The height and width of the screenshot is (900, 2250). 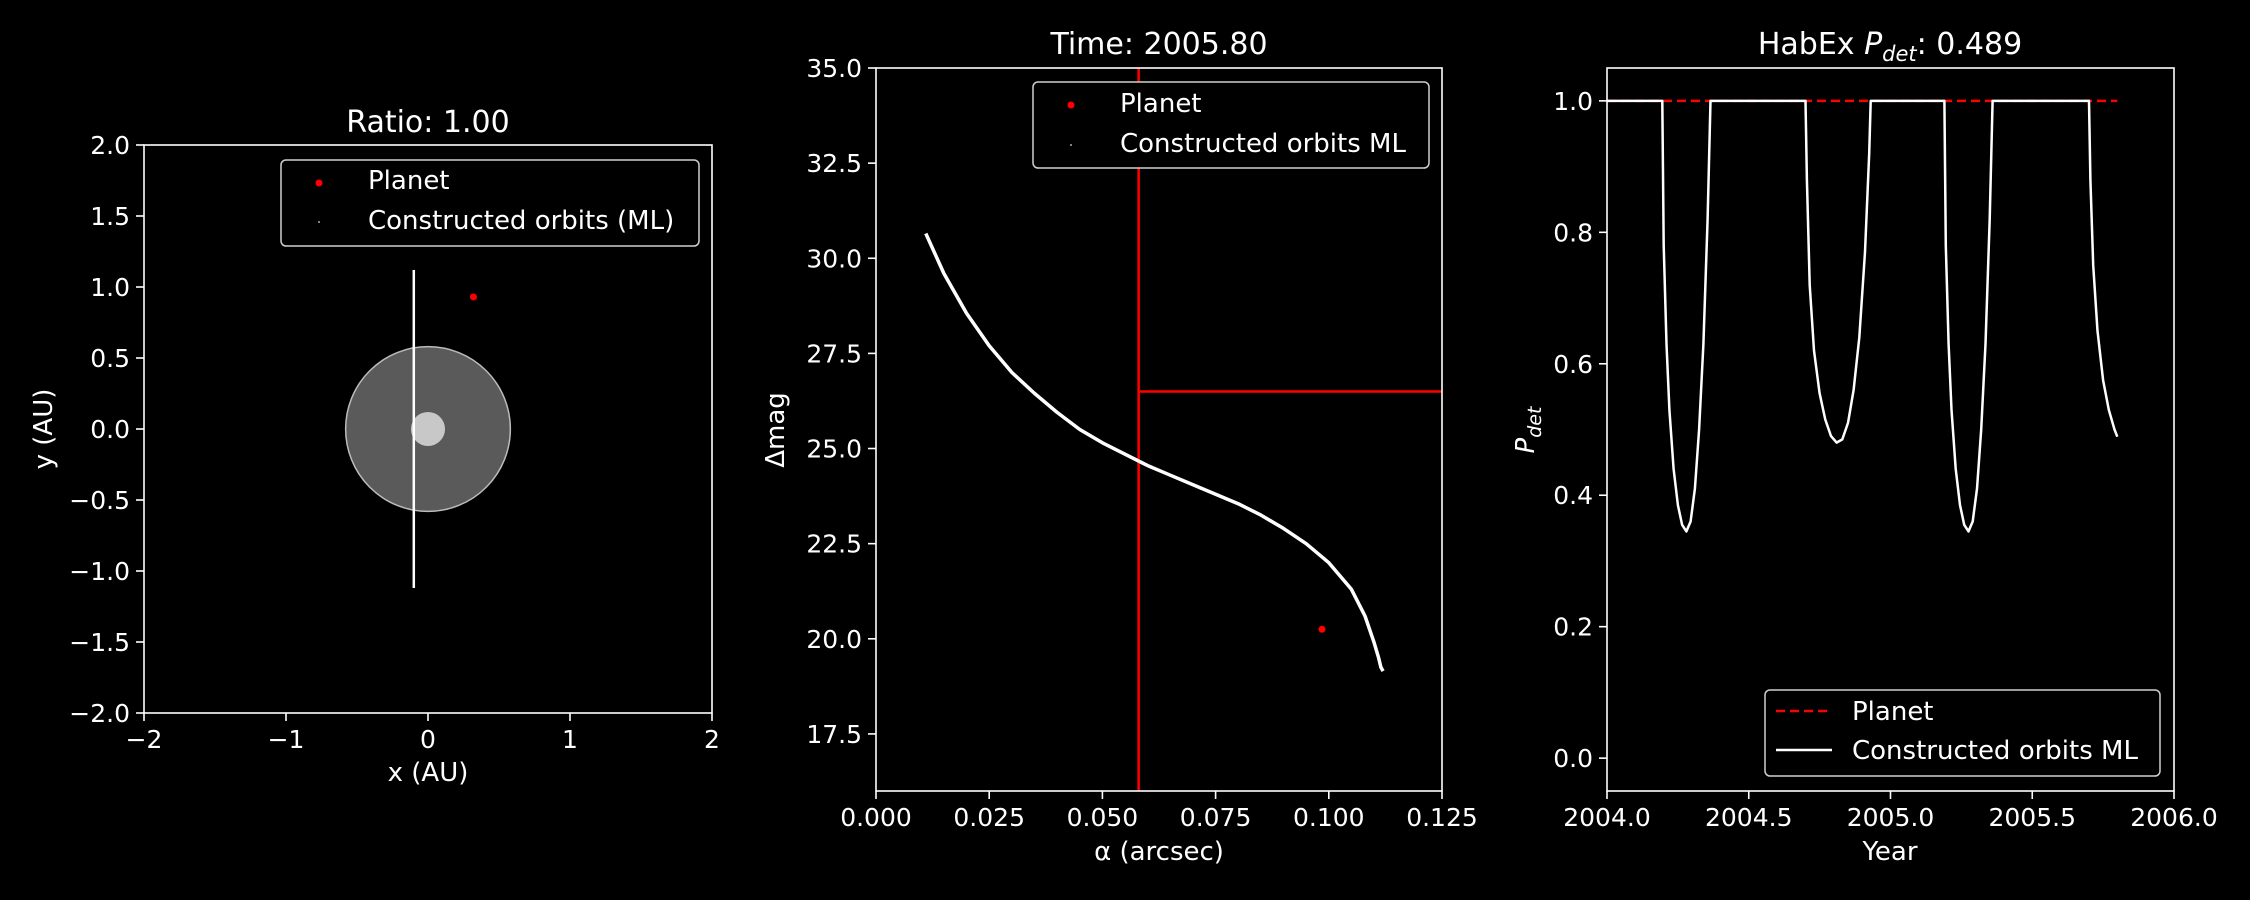 I want to click on panel2-legend-box, so click(x=1231, y=125).